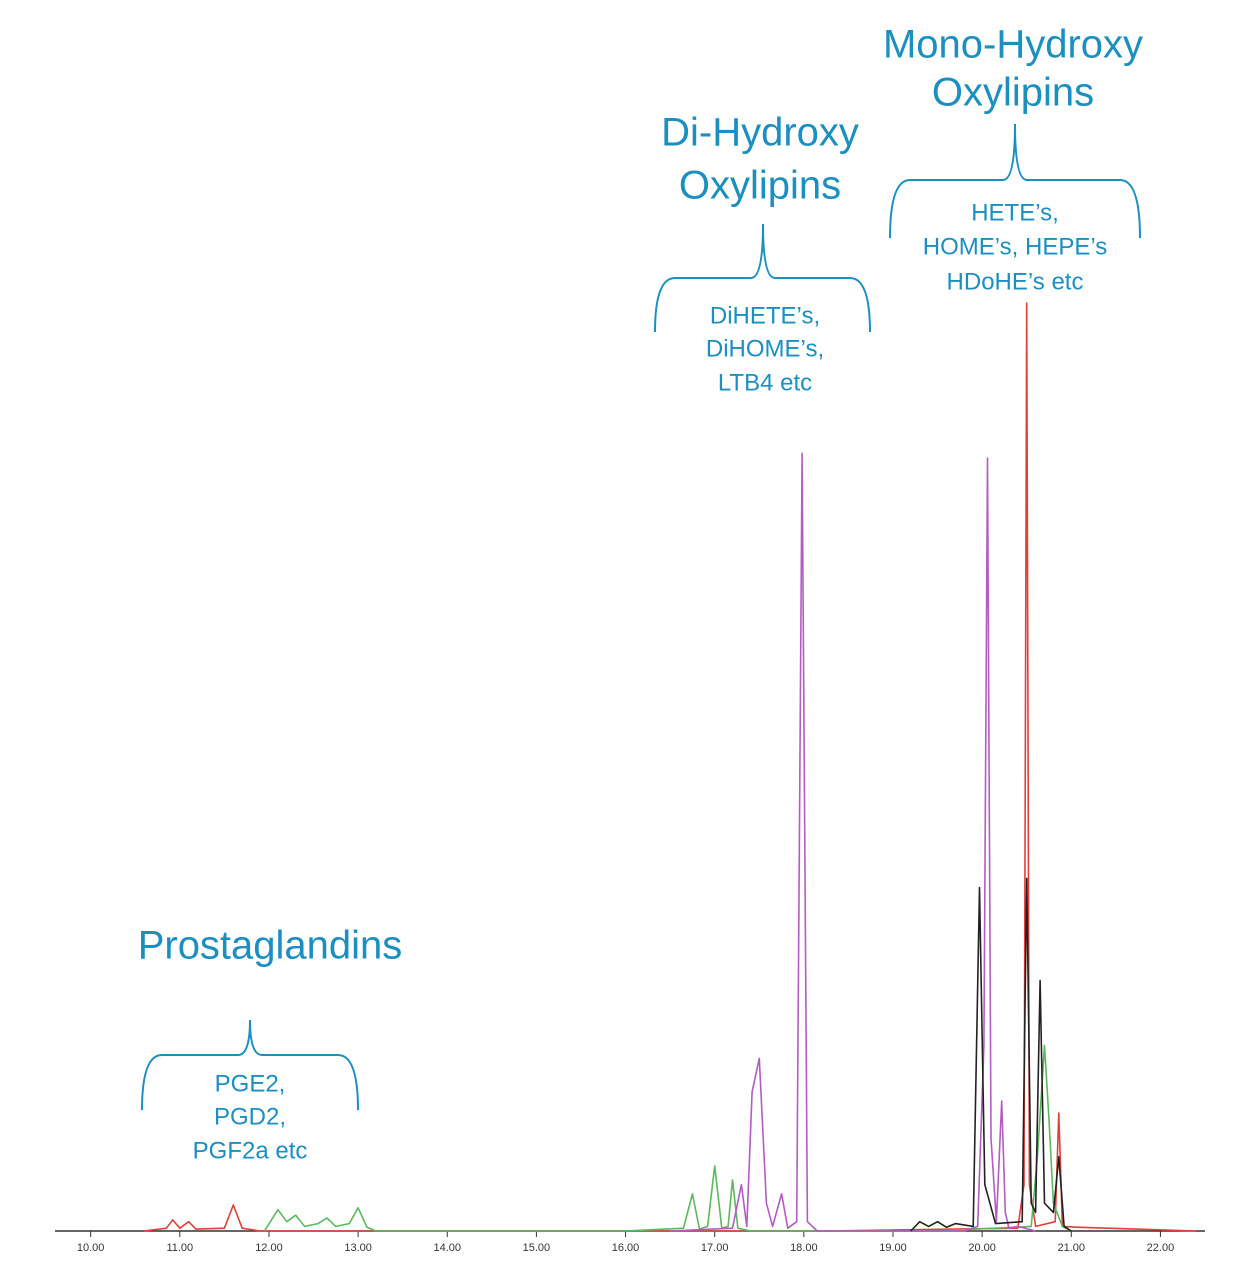 The height and width of the screenshot is (1280, 1234). I want to click on annotation-item: DiHOME’s,, so click(765, 348).